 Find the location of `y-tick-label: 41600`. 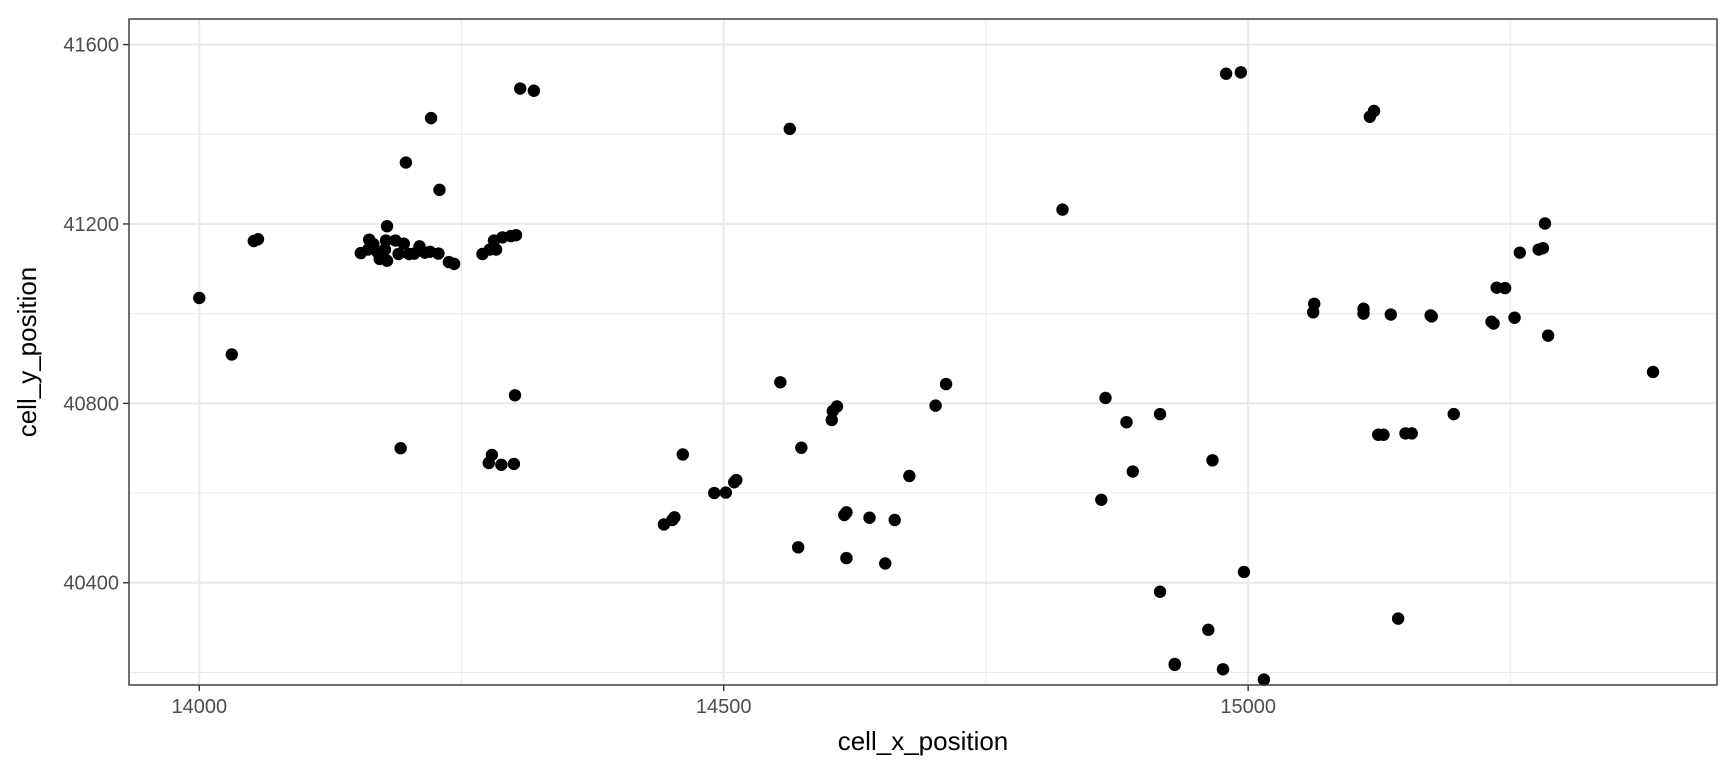

y-tick-label: 41600 is located at coordinates (91, 46).